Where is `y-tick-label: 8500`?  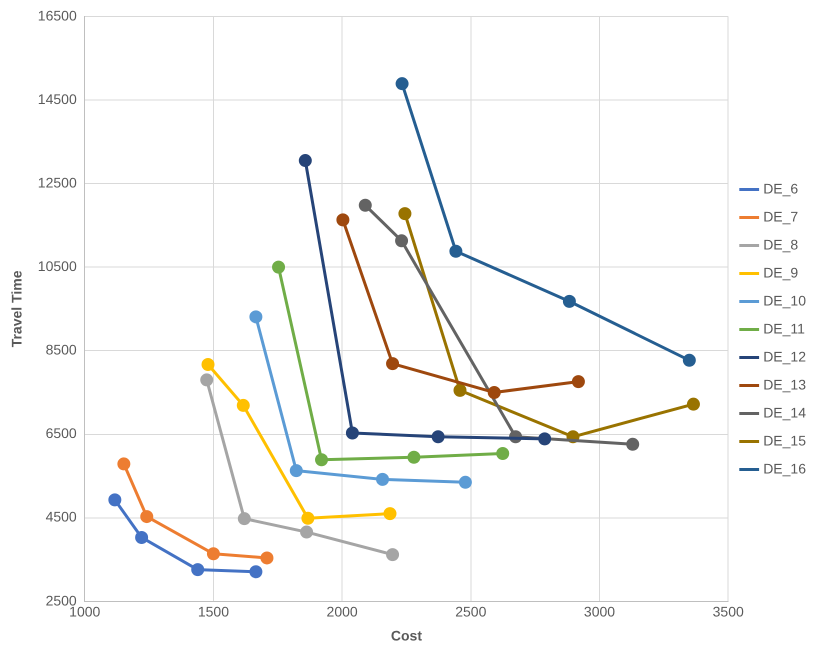 y-tick-label: 8500 is located at coordinates (61, 350).